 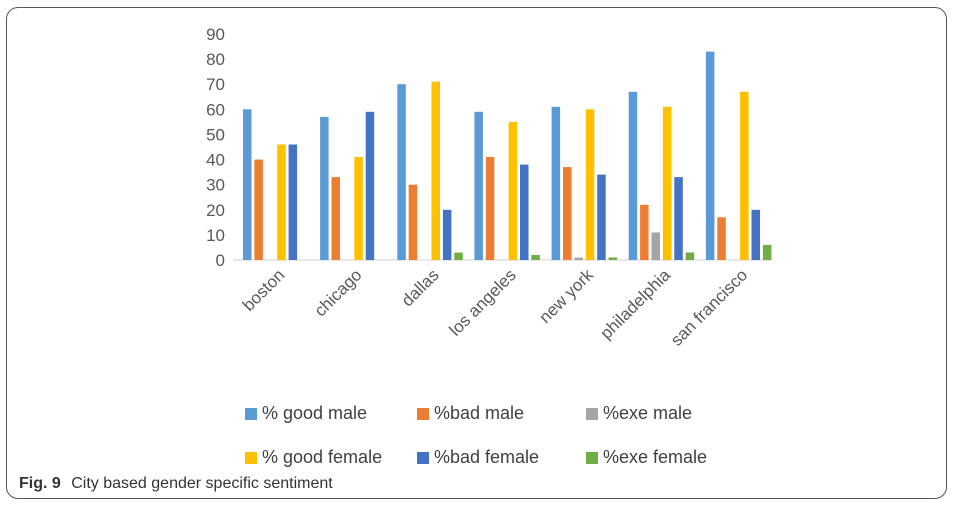 What do you see at coordinates (215, 59) in the screenshot?
I see `y-tick-label: 80` at bounding box center [215, 59].